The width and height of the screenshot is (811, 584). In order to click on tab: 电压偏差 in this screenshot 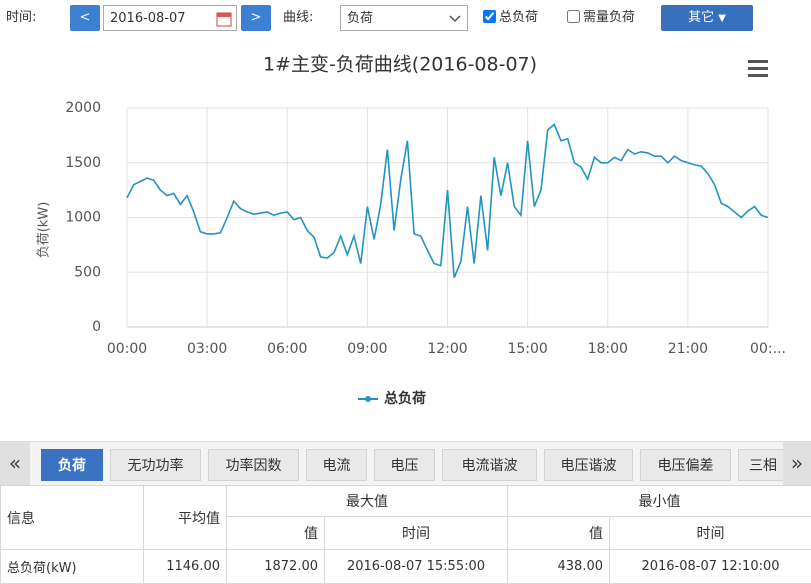, I will do `click(685, 465)`.